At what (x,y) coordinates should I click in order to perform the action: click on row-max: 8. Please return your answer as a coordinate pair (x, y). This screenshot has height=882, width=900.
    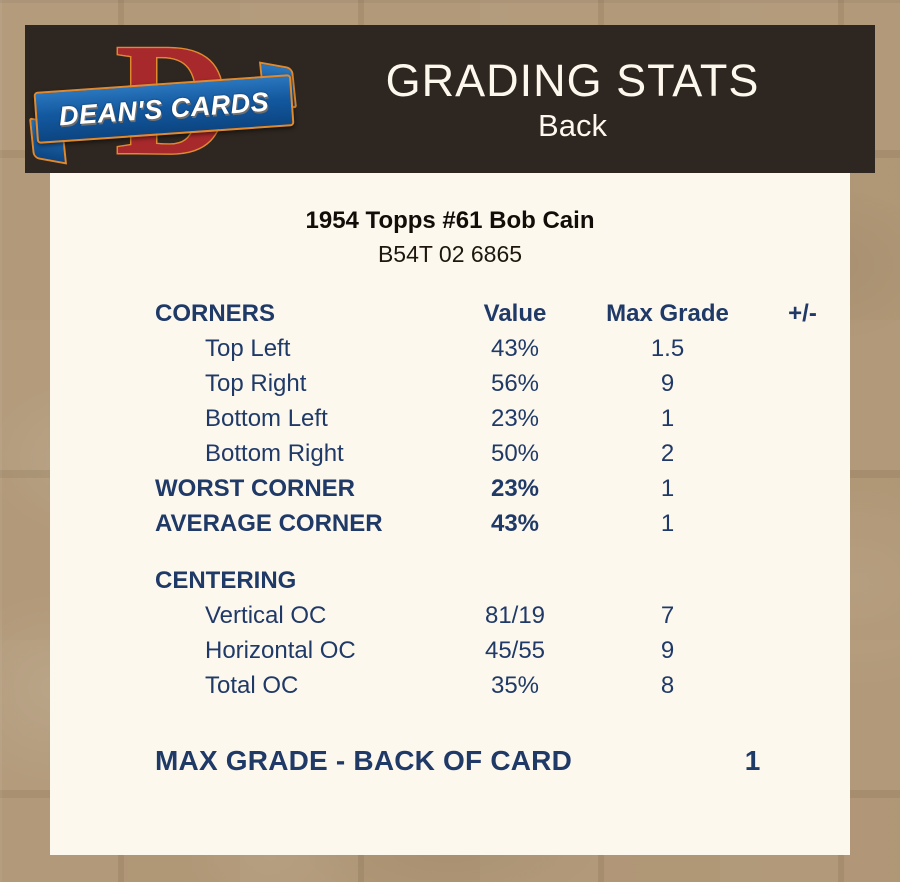
    Looking at the image, I should click on (667, 685).